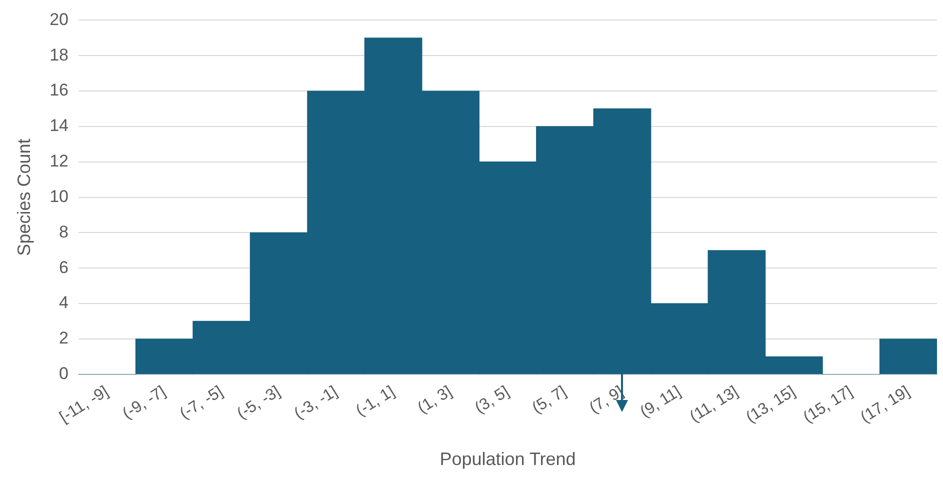 This screenshot has width=943, height=485. I want to click on x-tick-label: (11, 13], so click(714, 404).